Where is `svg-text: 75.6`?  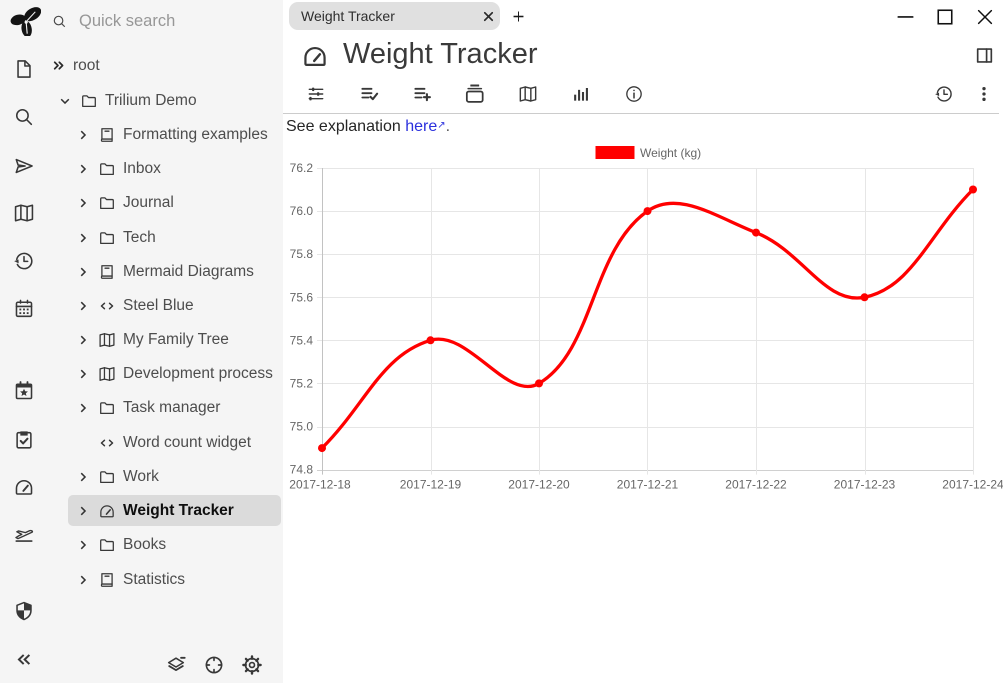 svg-text: 75.6 is located at coordinates (302, 297).